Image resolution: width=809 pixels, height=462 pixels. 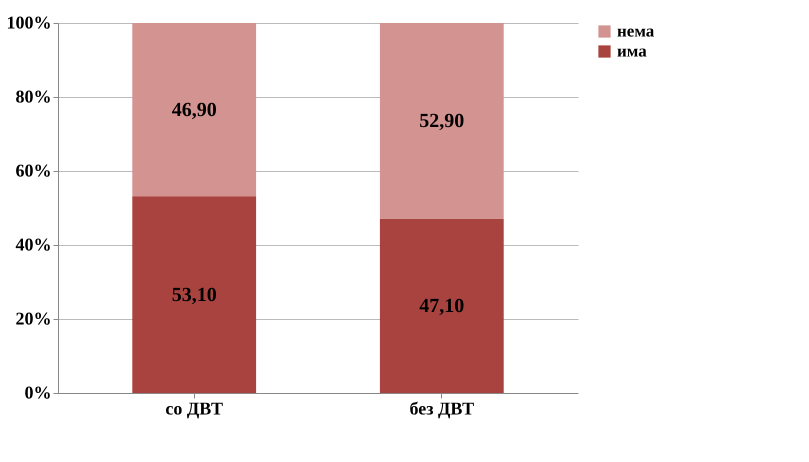 I want to click on data-label: 47,10, so click(x=441, y=305).